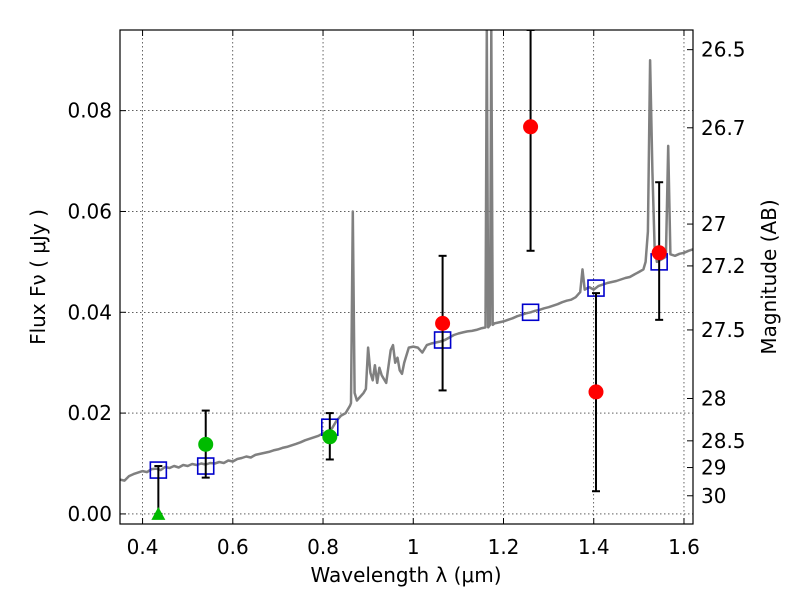 This screenshot has width=800, height=600. I want to click on right-tick-label: 29, so click(713, 468).